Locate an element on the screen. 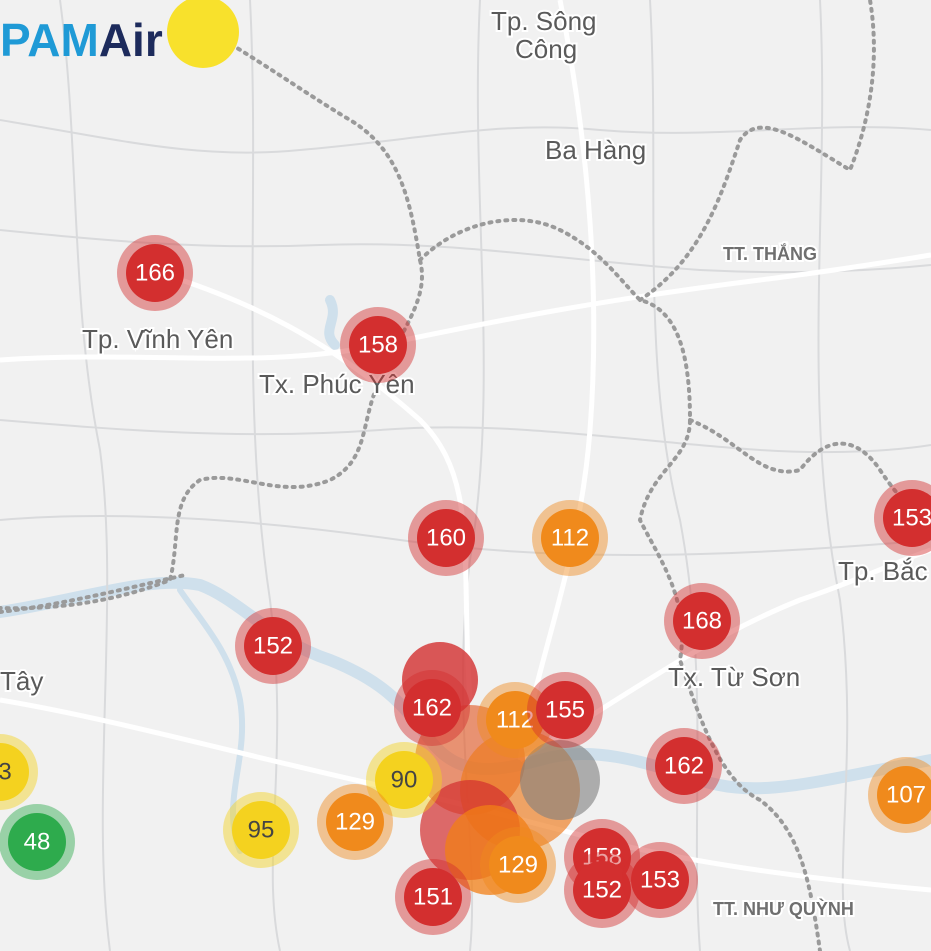  marker-value: 158 is located at coordinates (378, 345).